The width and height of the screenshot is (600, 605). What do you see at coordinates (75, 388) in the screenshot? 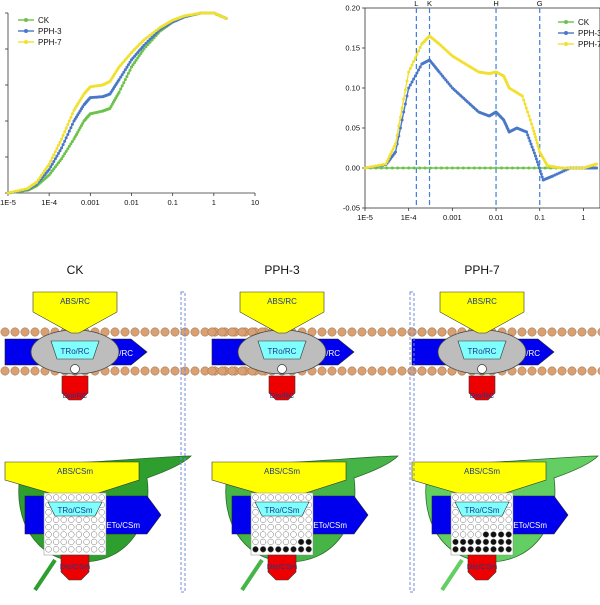
I see `dio-rc-shape` at bounding box center [75, 388].